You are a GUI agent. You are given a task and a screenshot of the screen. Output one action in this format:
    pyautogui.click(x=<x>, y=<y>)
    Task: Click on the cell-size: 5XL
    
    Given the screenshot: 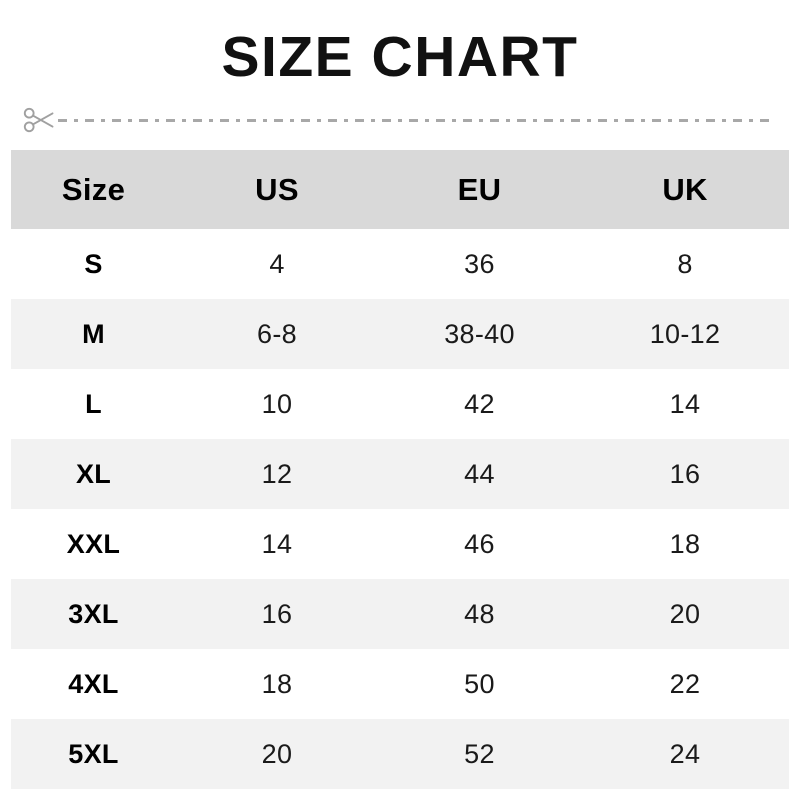 What is the action you would take?
    pyautogui.click(x=93, y=754)
    